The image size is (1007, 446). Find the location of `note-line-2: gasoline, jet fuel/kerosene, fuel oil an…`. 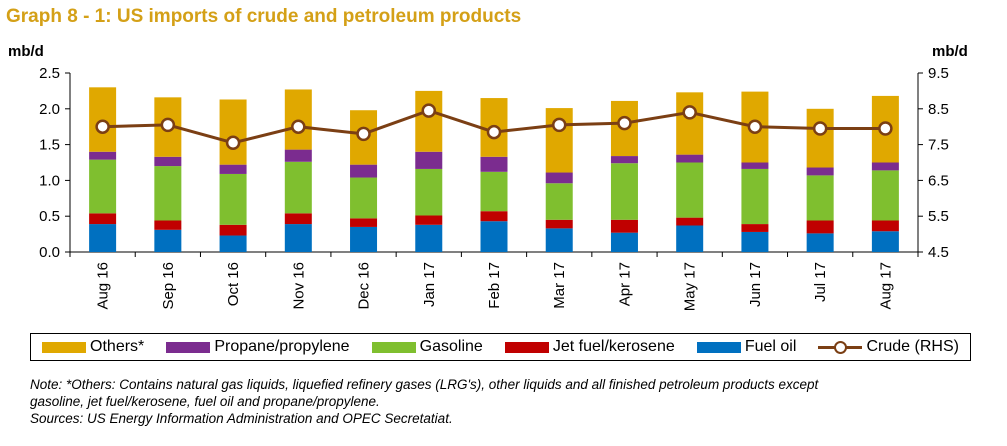

note-line-2: gasoline, jet fuel/kerosene, fuel oil an… is located at coordinates (205, 401).